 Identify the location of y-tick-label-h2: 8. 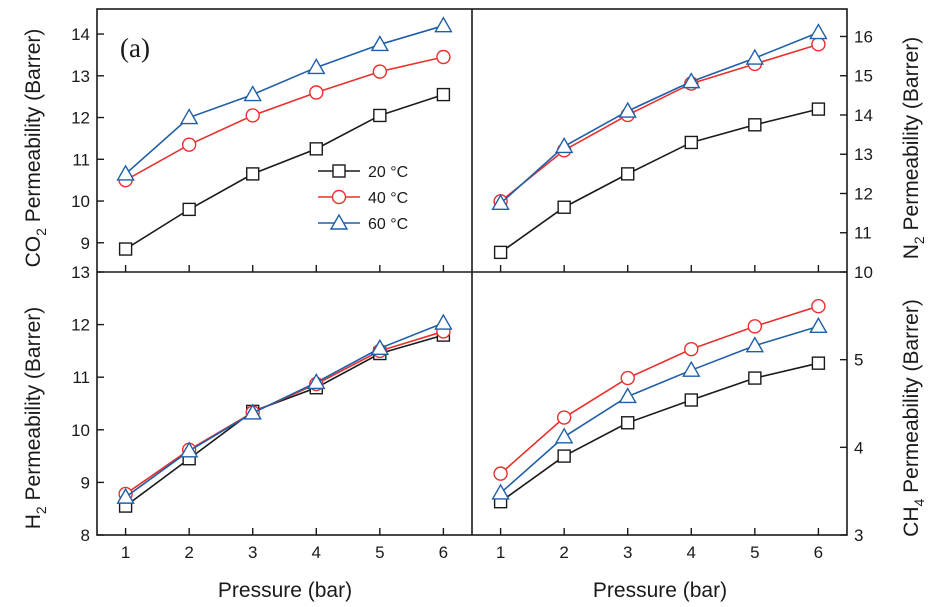
(85, 535).